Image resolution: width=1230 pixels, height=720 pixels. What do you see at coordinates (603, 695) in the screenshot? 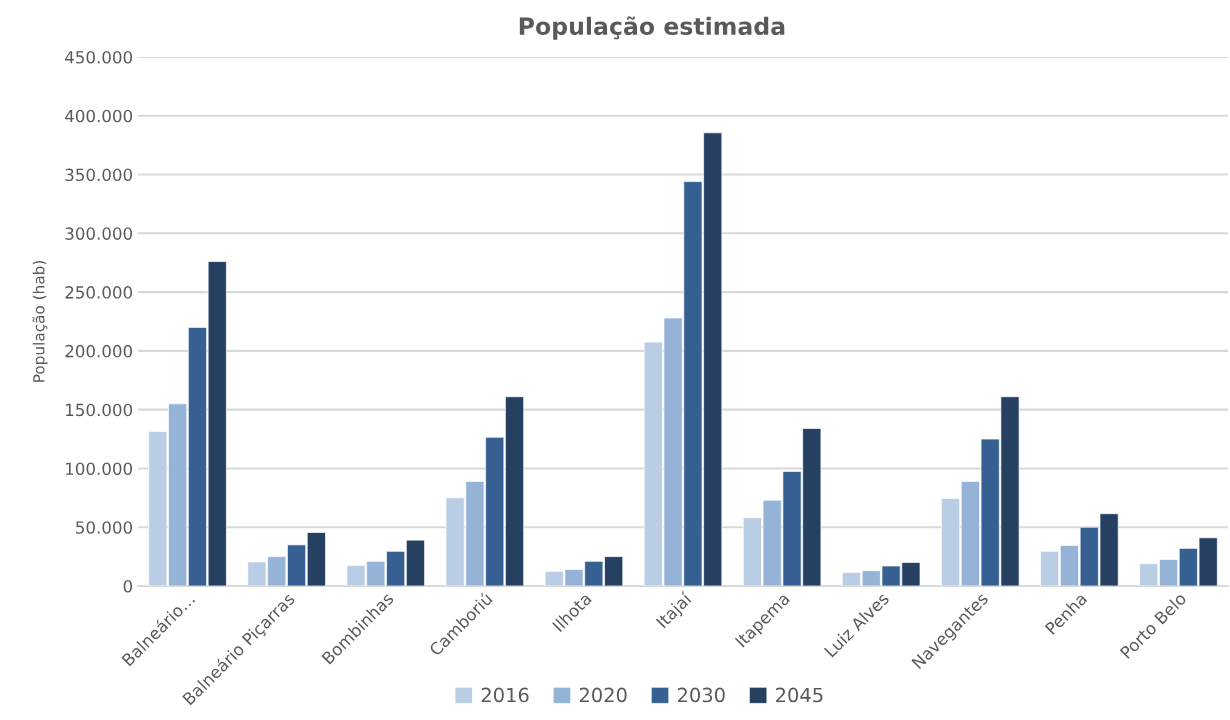
I see `legend-label: 2020` at bounding box center [603, 695].